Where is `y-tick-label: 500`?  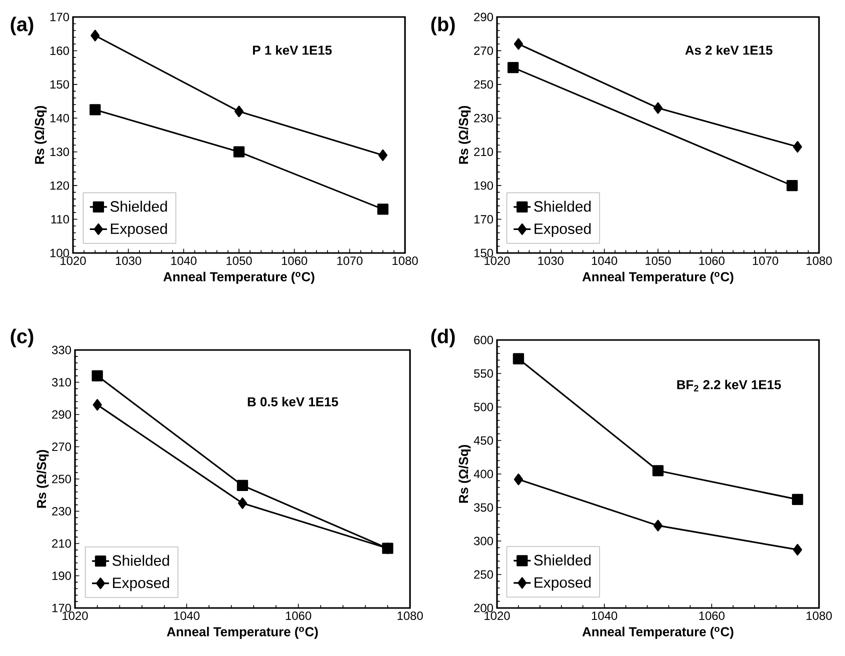
y-tick-label: 500 is located at coordinates (484, 407).